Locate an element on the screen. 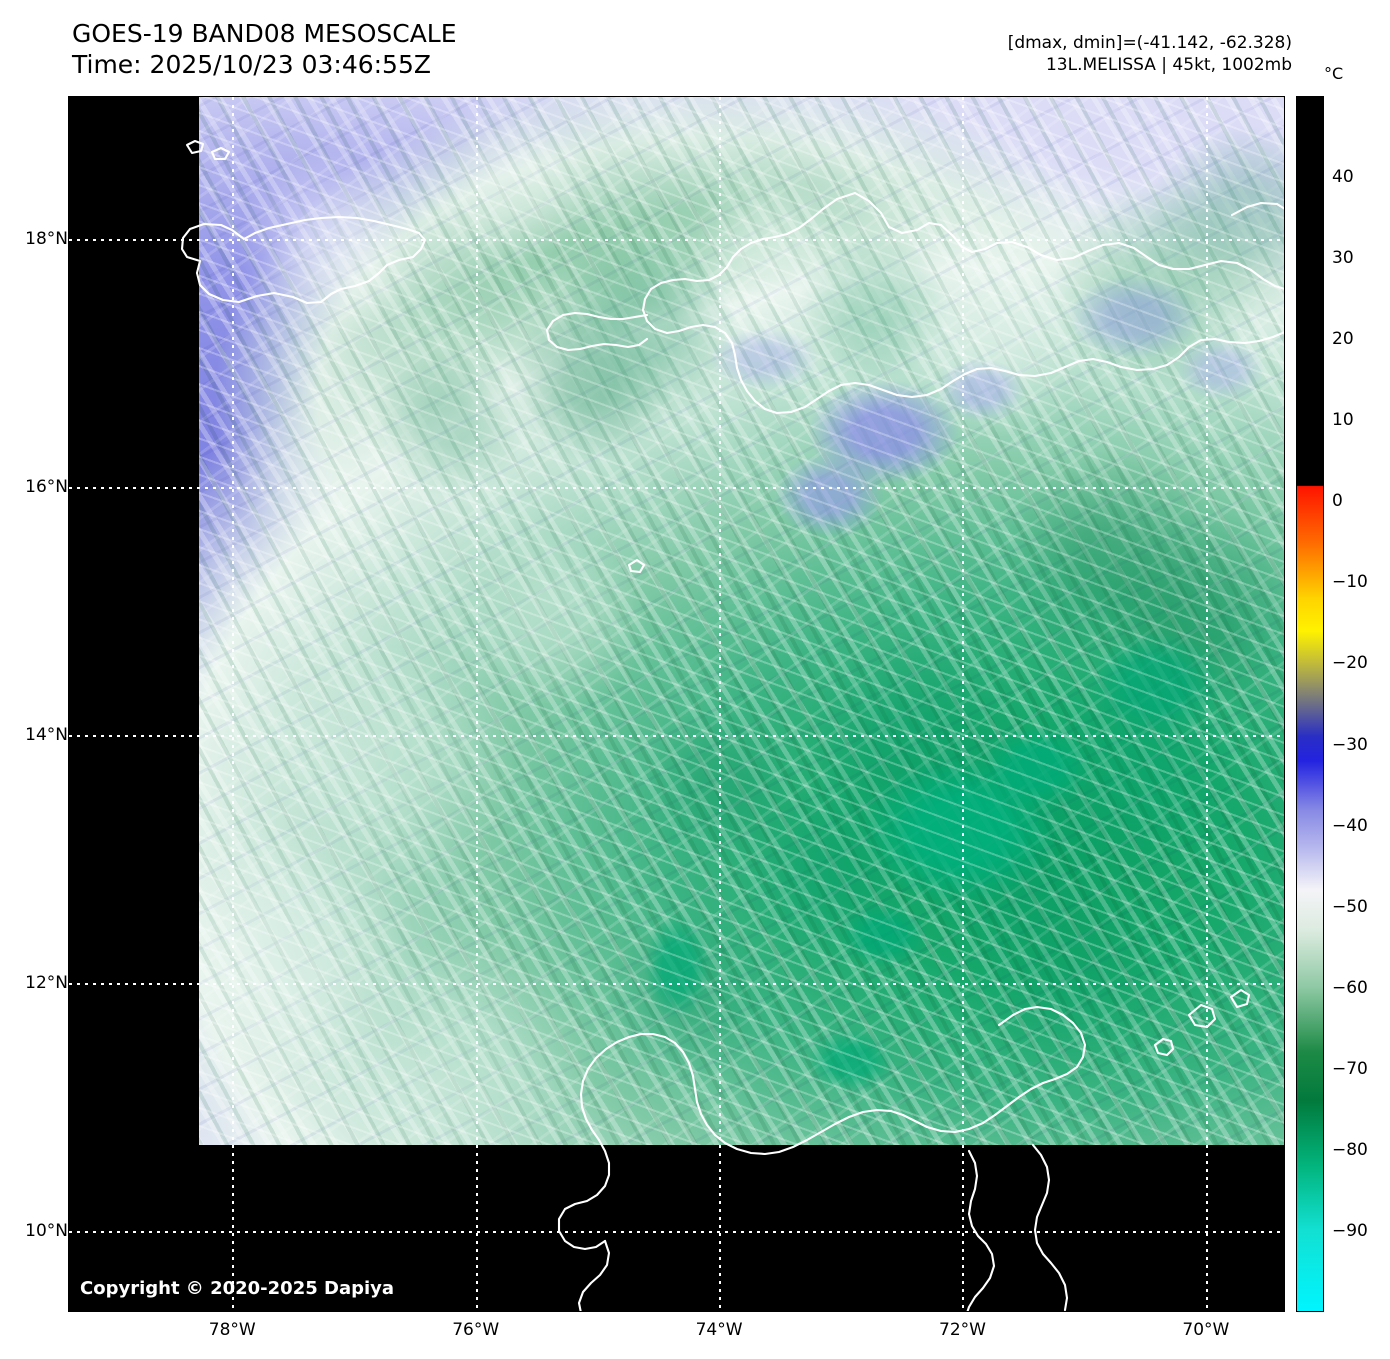 This screenshot has width=1390, height=1359. colorbar is located at coordinates (1310, 704).